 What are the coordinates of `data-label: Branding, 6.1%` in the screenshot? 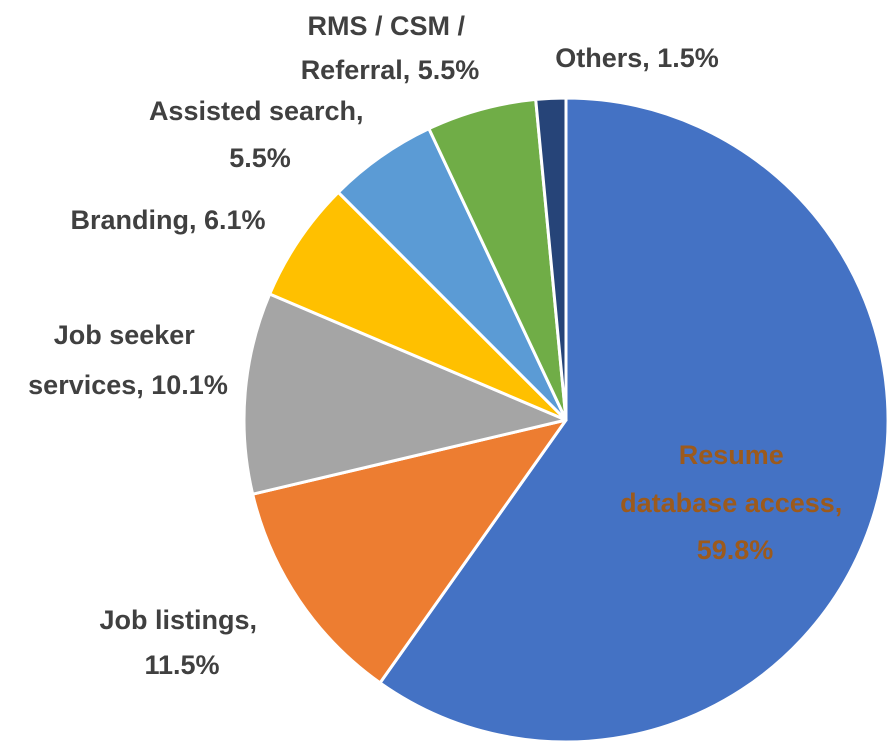 It's located at (167, 220).